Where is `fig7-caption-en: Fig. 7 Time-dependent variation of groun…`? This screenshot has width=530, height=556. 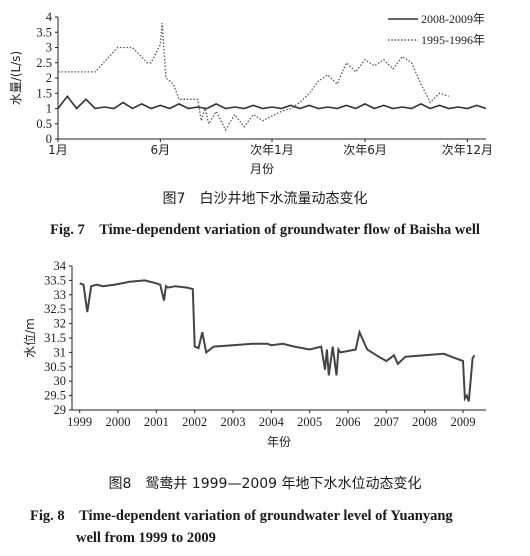
fig7-caption-en: Fig. 7 Time-dependent variation of groun… is located at coordinates (265, 230).